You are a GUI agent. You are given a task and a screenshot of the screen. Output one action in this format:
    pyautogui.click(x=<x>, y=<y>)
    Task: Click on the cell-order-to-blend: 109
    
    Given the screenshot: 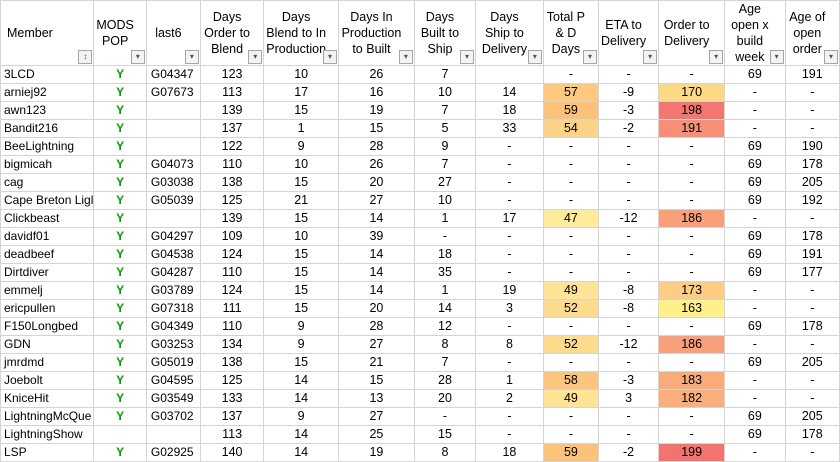 What is the action you would take?
    pyautogui.click(x=232, y=236)
    